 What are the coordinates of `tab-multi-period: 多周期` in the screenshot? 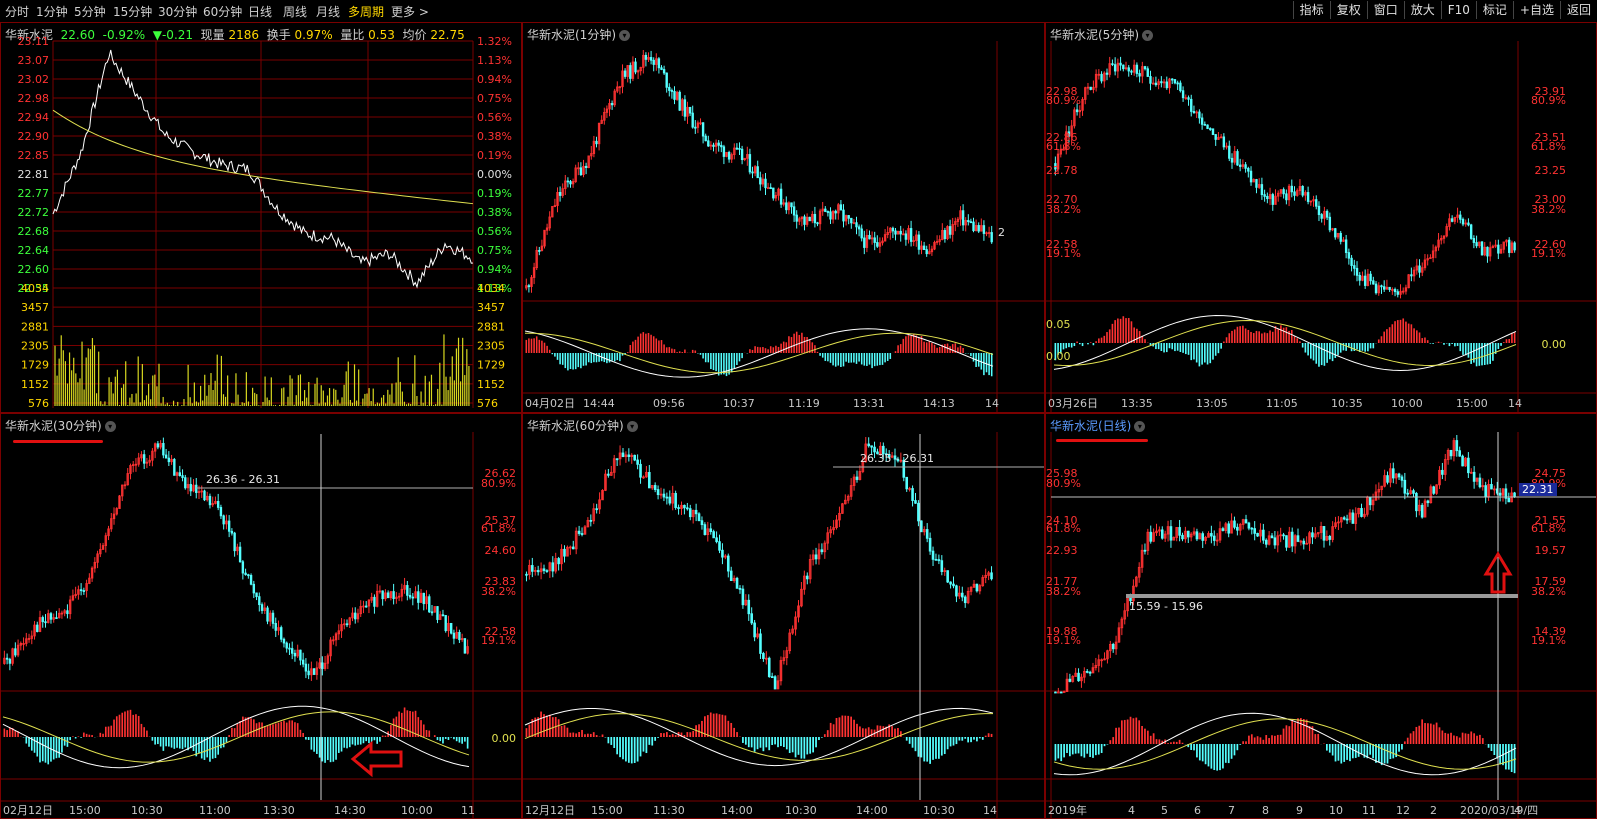 It's located at (366, 12).